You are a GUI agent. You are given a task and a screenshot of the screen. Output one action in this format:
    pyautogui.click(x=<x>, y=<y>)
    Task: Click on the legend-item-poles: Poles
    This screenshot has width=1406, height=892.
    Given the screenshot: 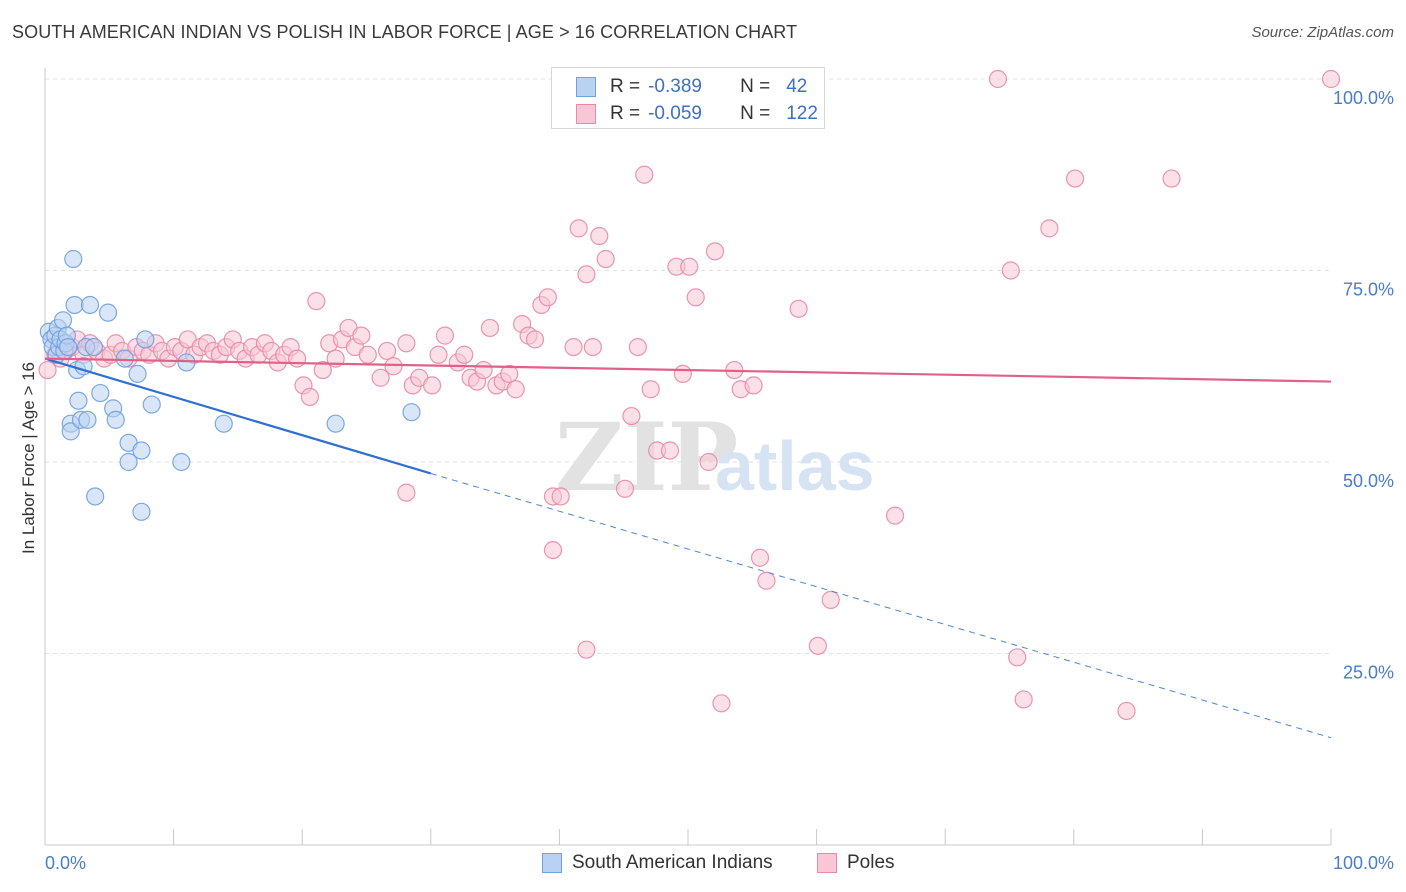 What is the action you would take?
    pyautogui.click(x=856, y=863)
    